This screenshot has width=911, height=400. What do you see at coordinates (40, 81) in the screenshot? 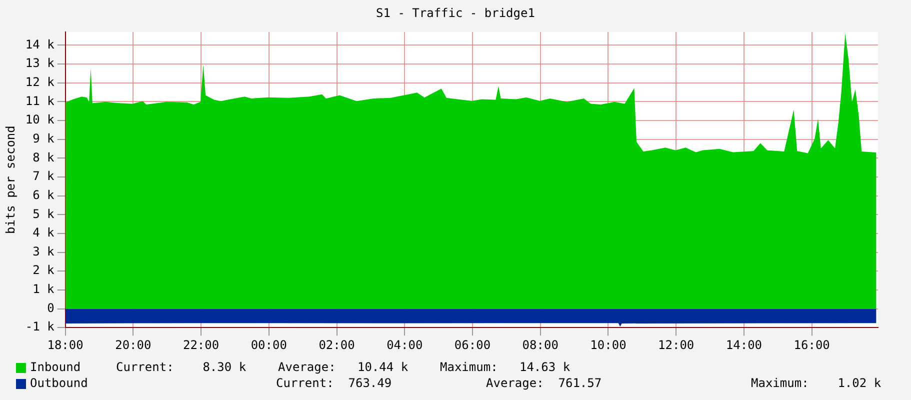
I see `y-tick-label: 12 k` at bounding box center [40, 81].